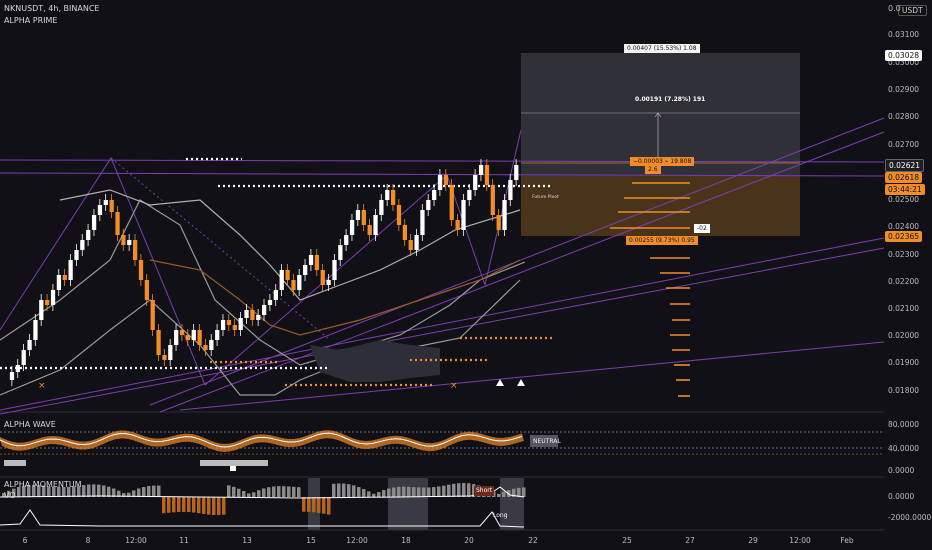 The width and height of the screenshot is (932, 550). What do you see at coordinates (662, 240) in the screenshot?
I see `stop-label: 0.00255 (9.73%) 0.95` at bounding box center [662, 240].